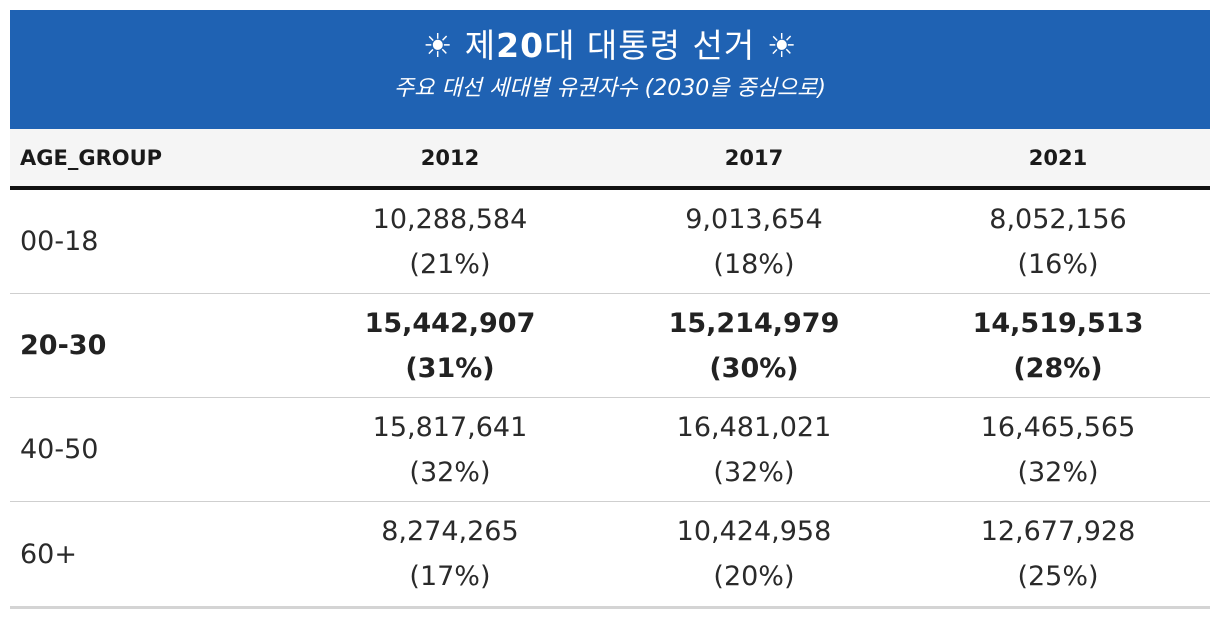  I want to click on age-group-cell: 20-30, so click(154, 345).